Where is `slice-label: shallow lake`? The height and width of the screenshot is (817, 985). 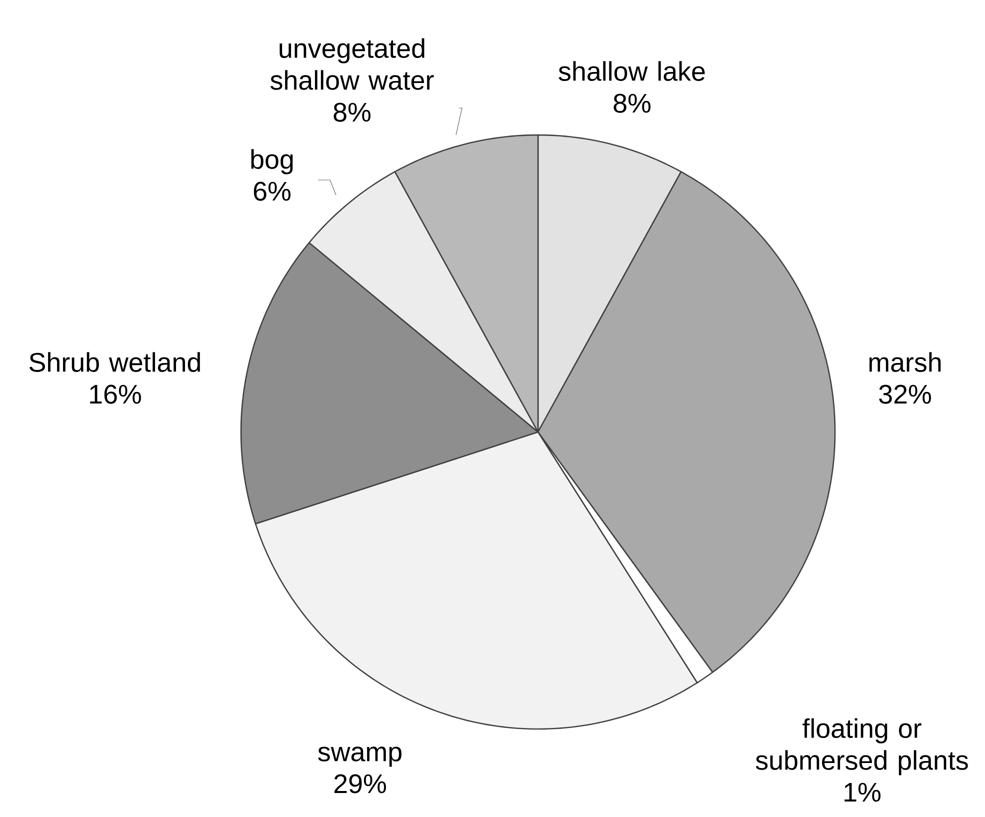 slice-label: shallow lake is located at coordinates (631, 71).